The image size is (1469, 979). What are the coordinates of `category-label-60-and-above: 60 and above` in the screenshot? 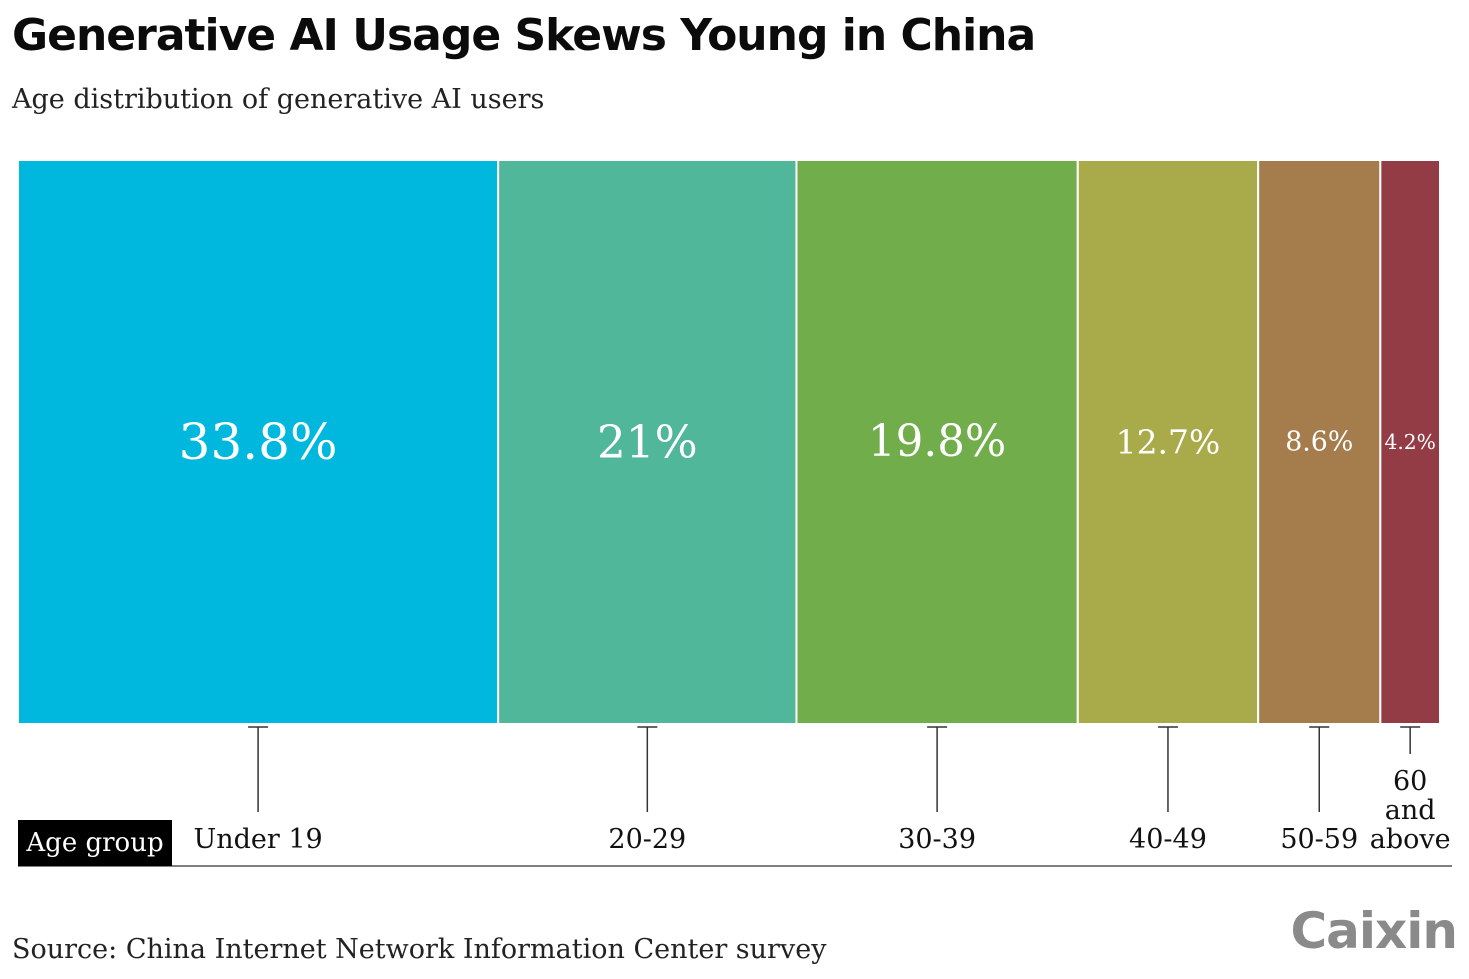 It's located at (1410, 810).